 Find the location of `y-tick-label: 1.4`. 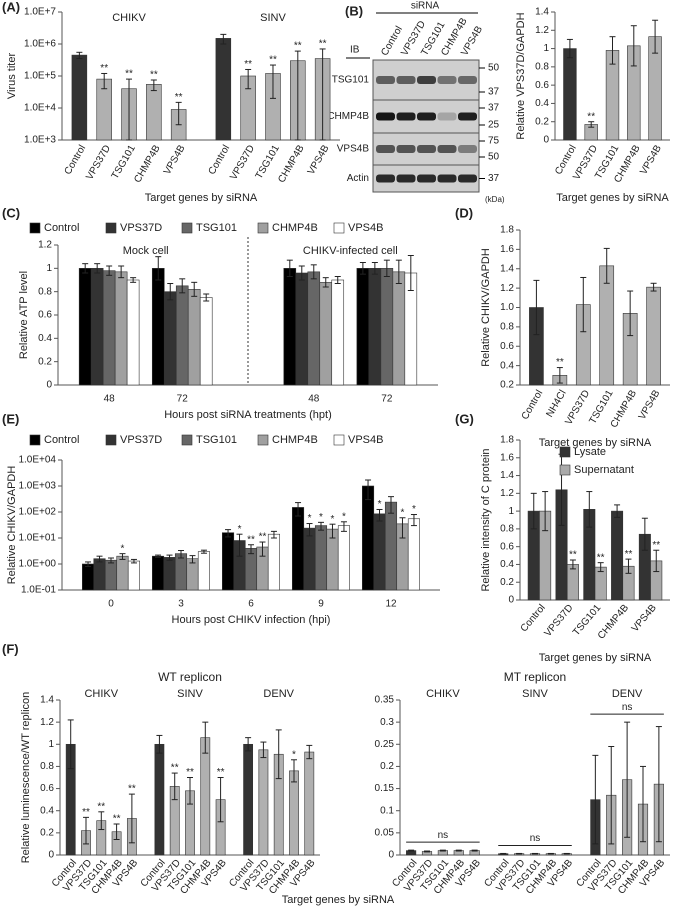

y-tick-label: 1.4 is located at coordinates (507, 268).